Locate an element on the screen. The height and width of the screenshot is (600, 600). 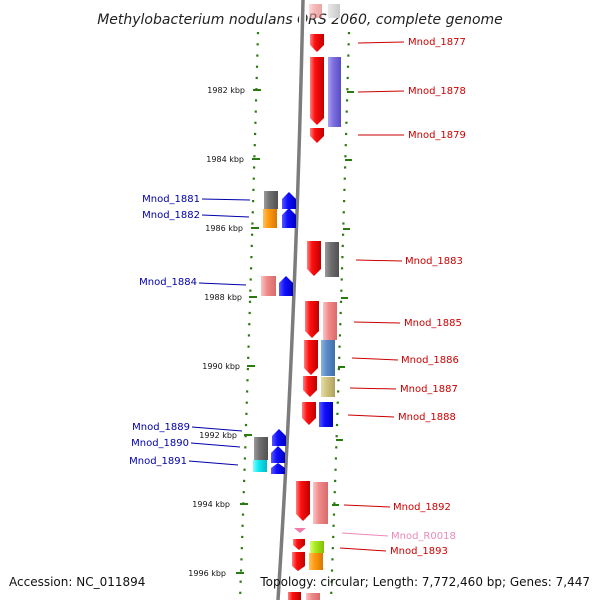
gene-label-mnod-1884: Mnod_1884 is located at coordinates (168, 282).